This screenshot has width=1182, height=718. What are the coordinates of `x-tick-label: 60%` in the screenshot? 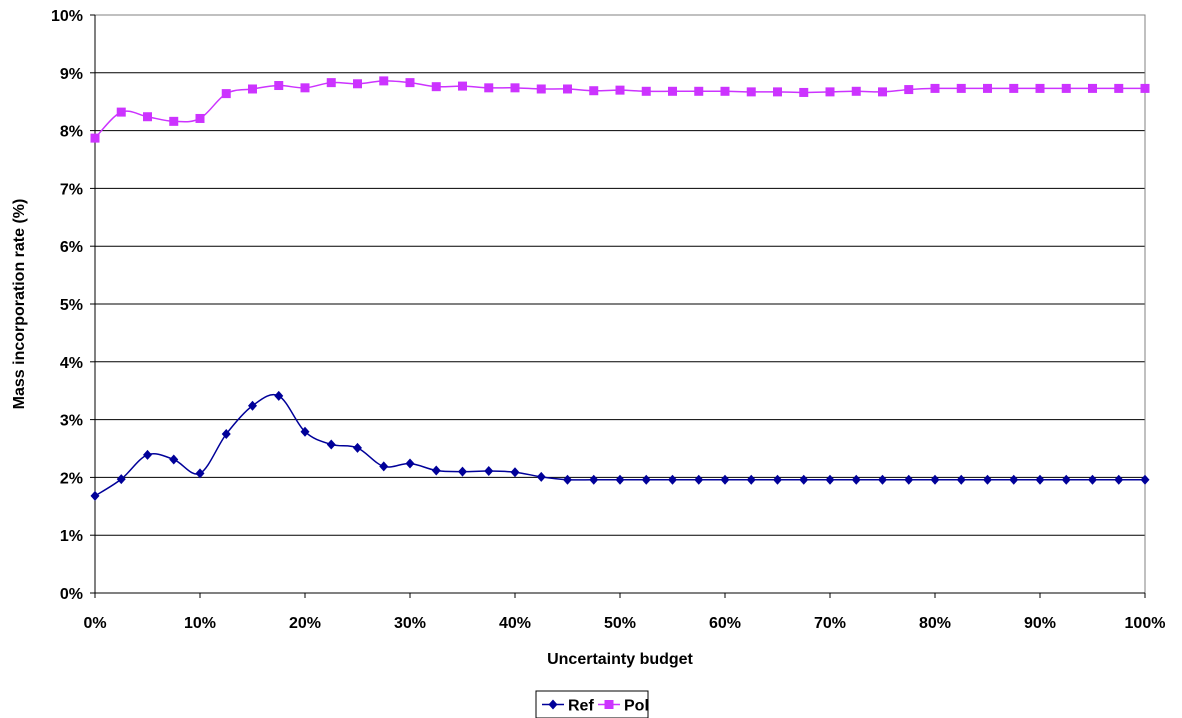 It's located at (725, 623).